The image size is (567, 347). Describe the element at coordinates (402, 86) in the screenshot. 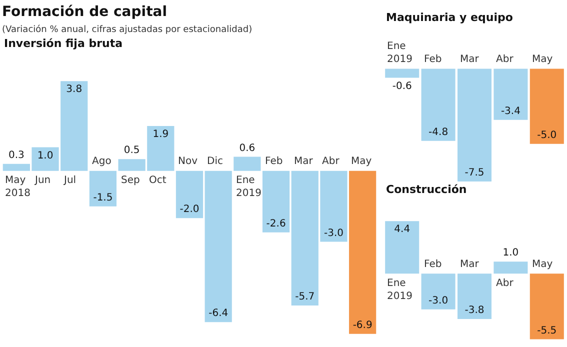

I see `data-label: -0.6` at that location.